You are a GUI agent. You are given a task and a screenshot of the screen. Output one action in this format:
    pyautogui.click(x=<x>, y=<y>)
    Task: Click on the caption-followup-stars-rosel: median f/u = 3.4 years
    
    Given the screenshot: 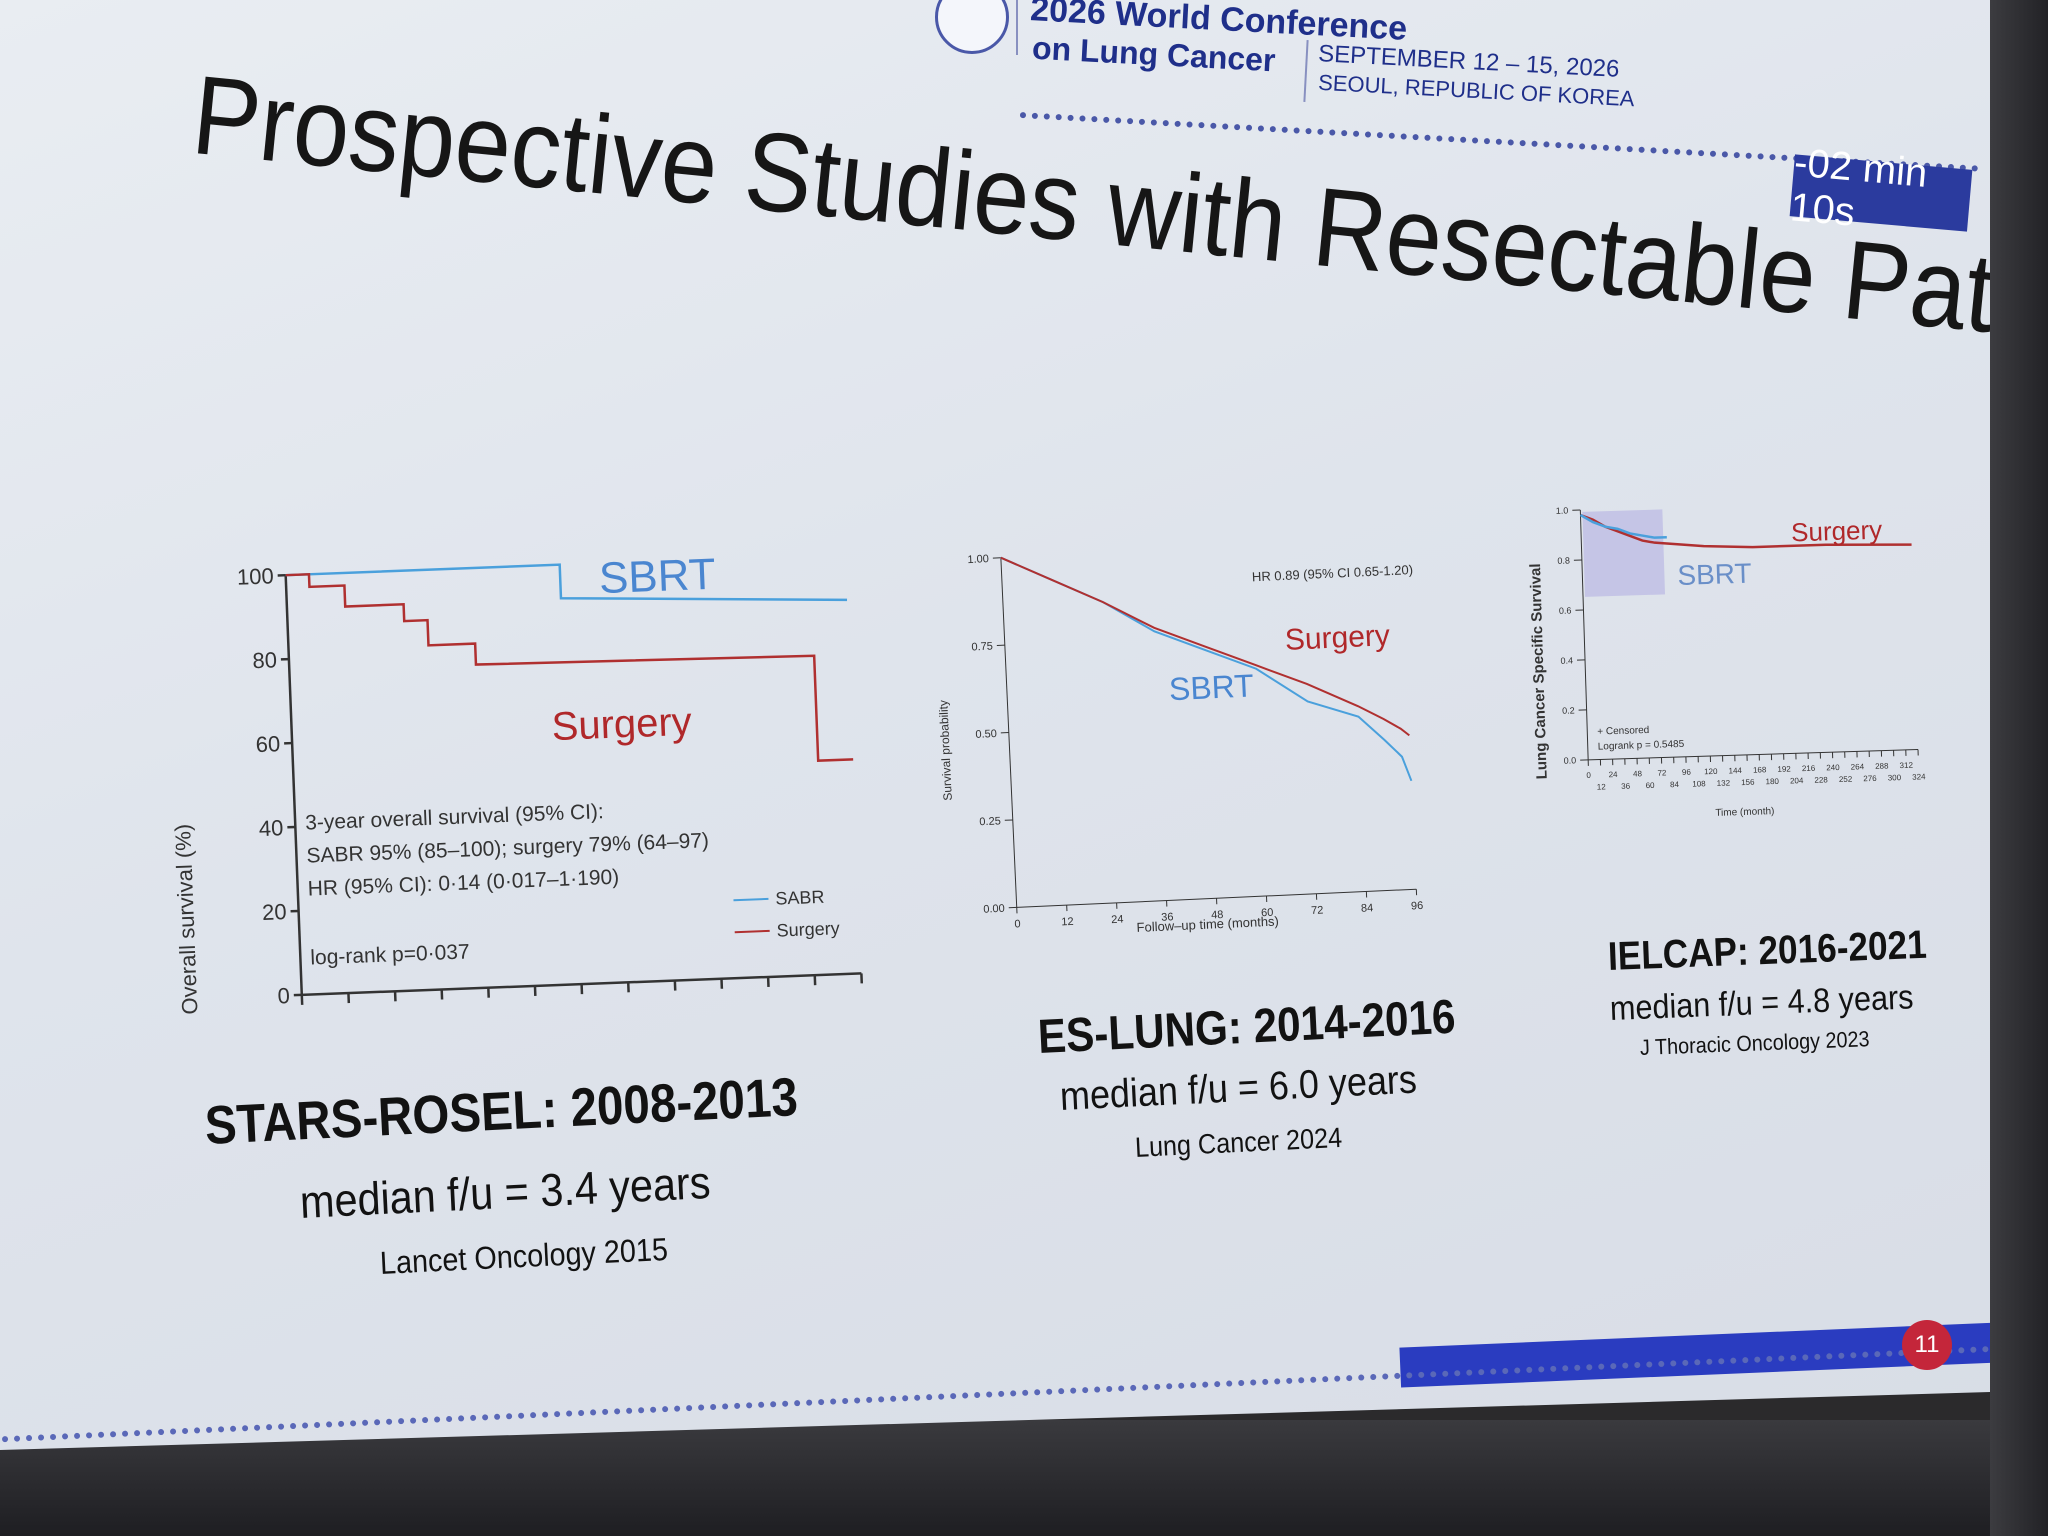 What is the action you would take?
    pyautogui.click(x=505, y=1191)
    